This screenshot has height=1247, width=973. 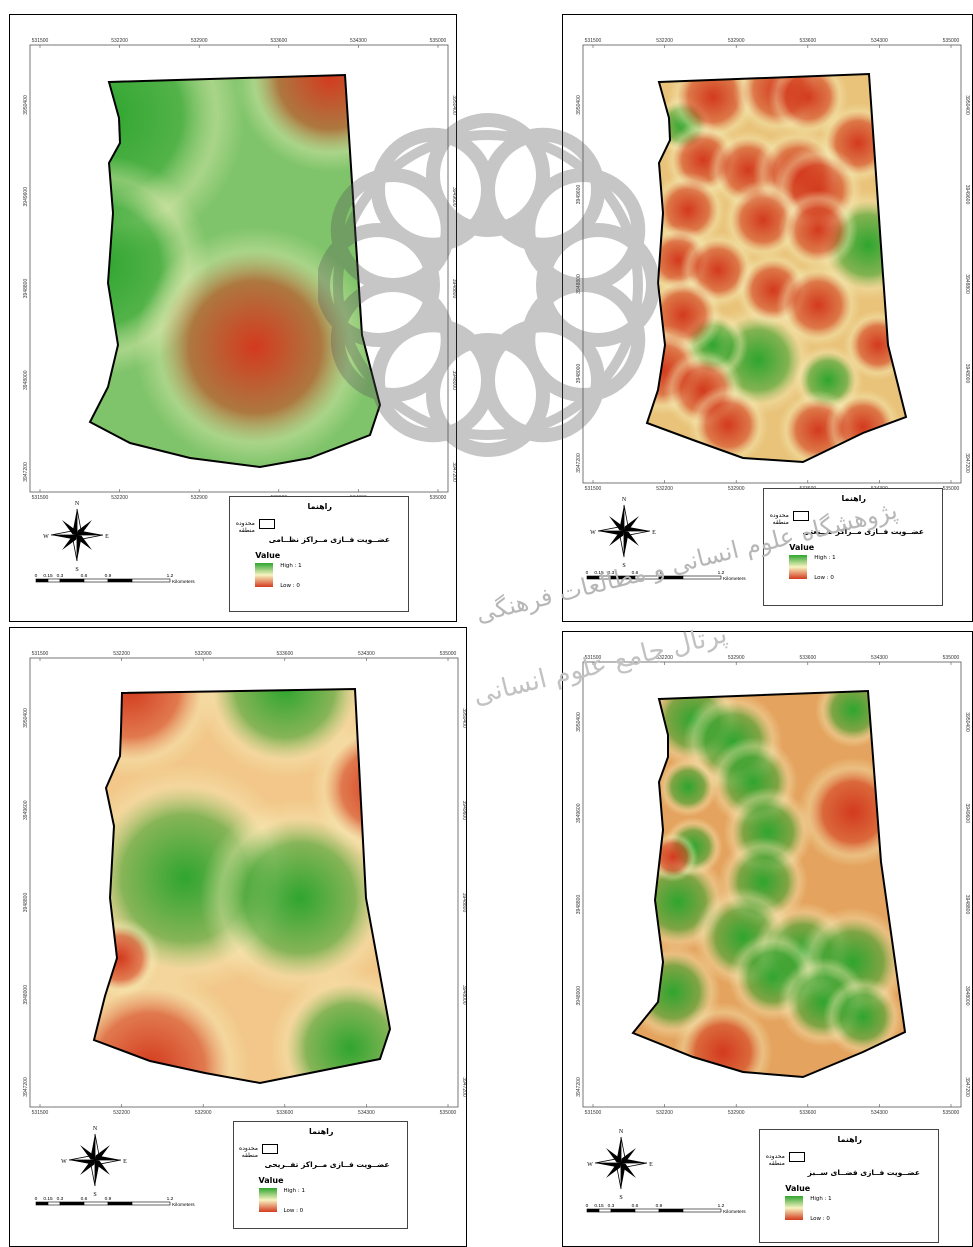 I want to click on scale-unit-label: Kilometers, so click(x=183, y=582).